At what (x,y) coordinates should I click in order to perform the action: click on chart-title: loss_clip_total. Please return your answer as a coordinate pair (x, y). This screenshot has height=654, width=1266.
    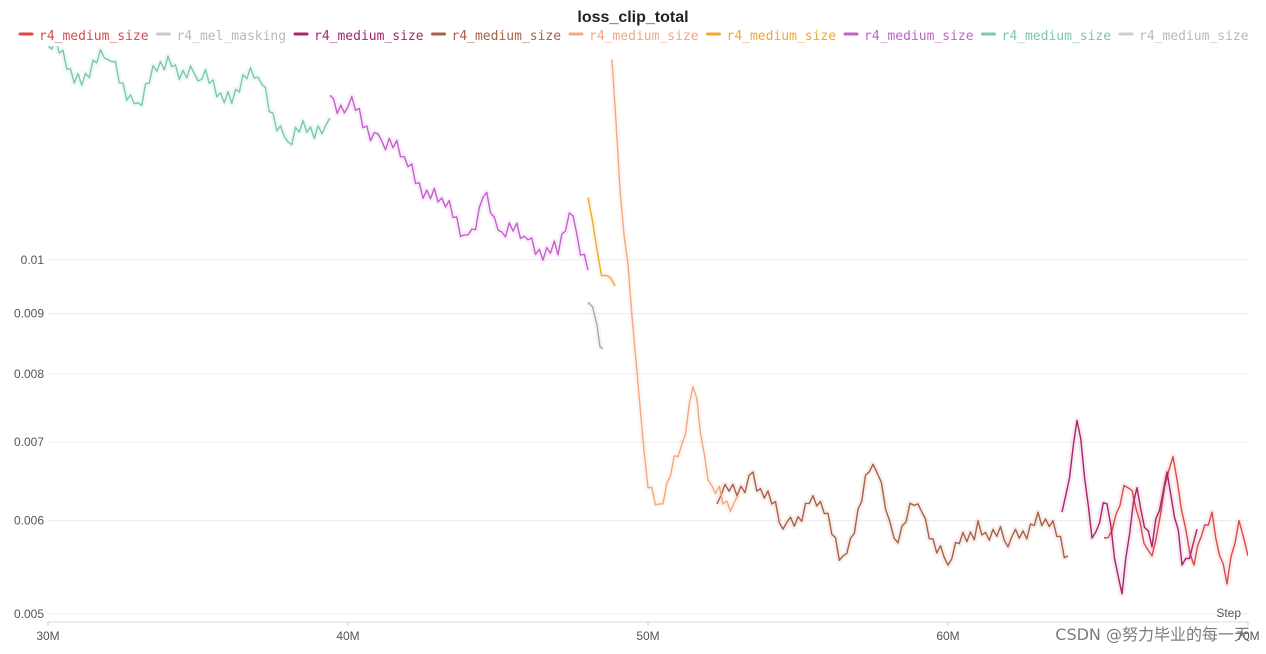
    Looking at the image, I should click on (632, 17).